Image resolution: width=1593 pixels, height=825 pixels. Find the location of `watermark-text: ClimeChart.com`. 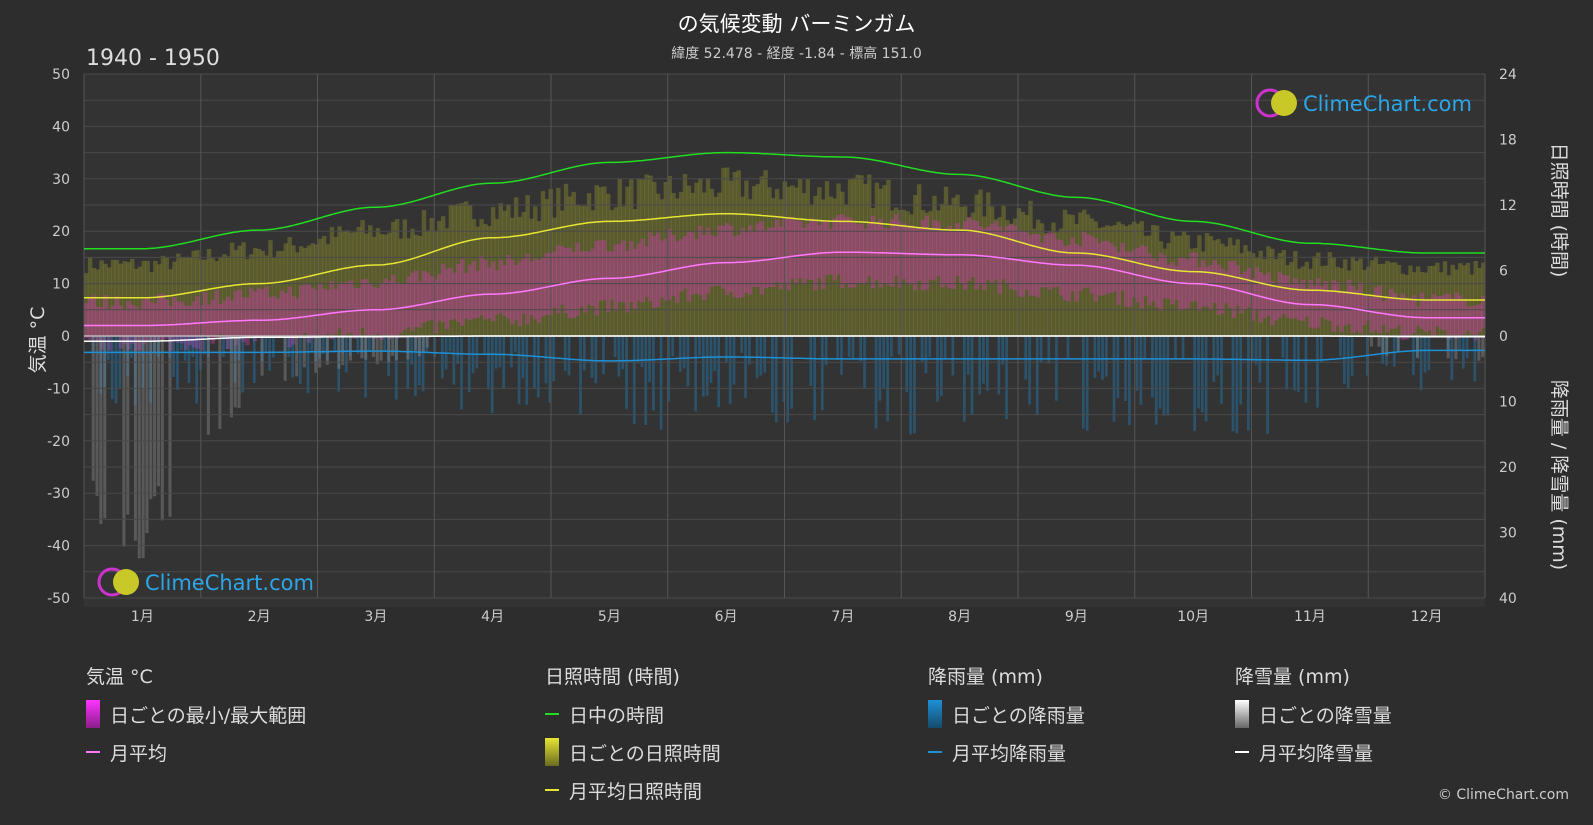

watermark-text: ClimeChart.com is located at coordinates (229, 583).